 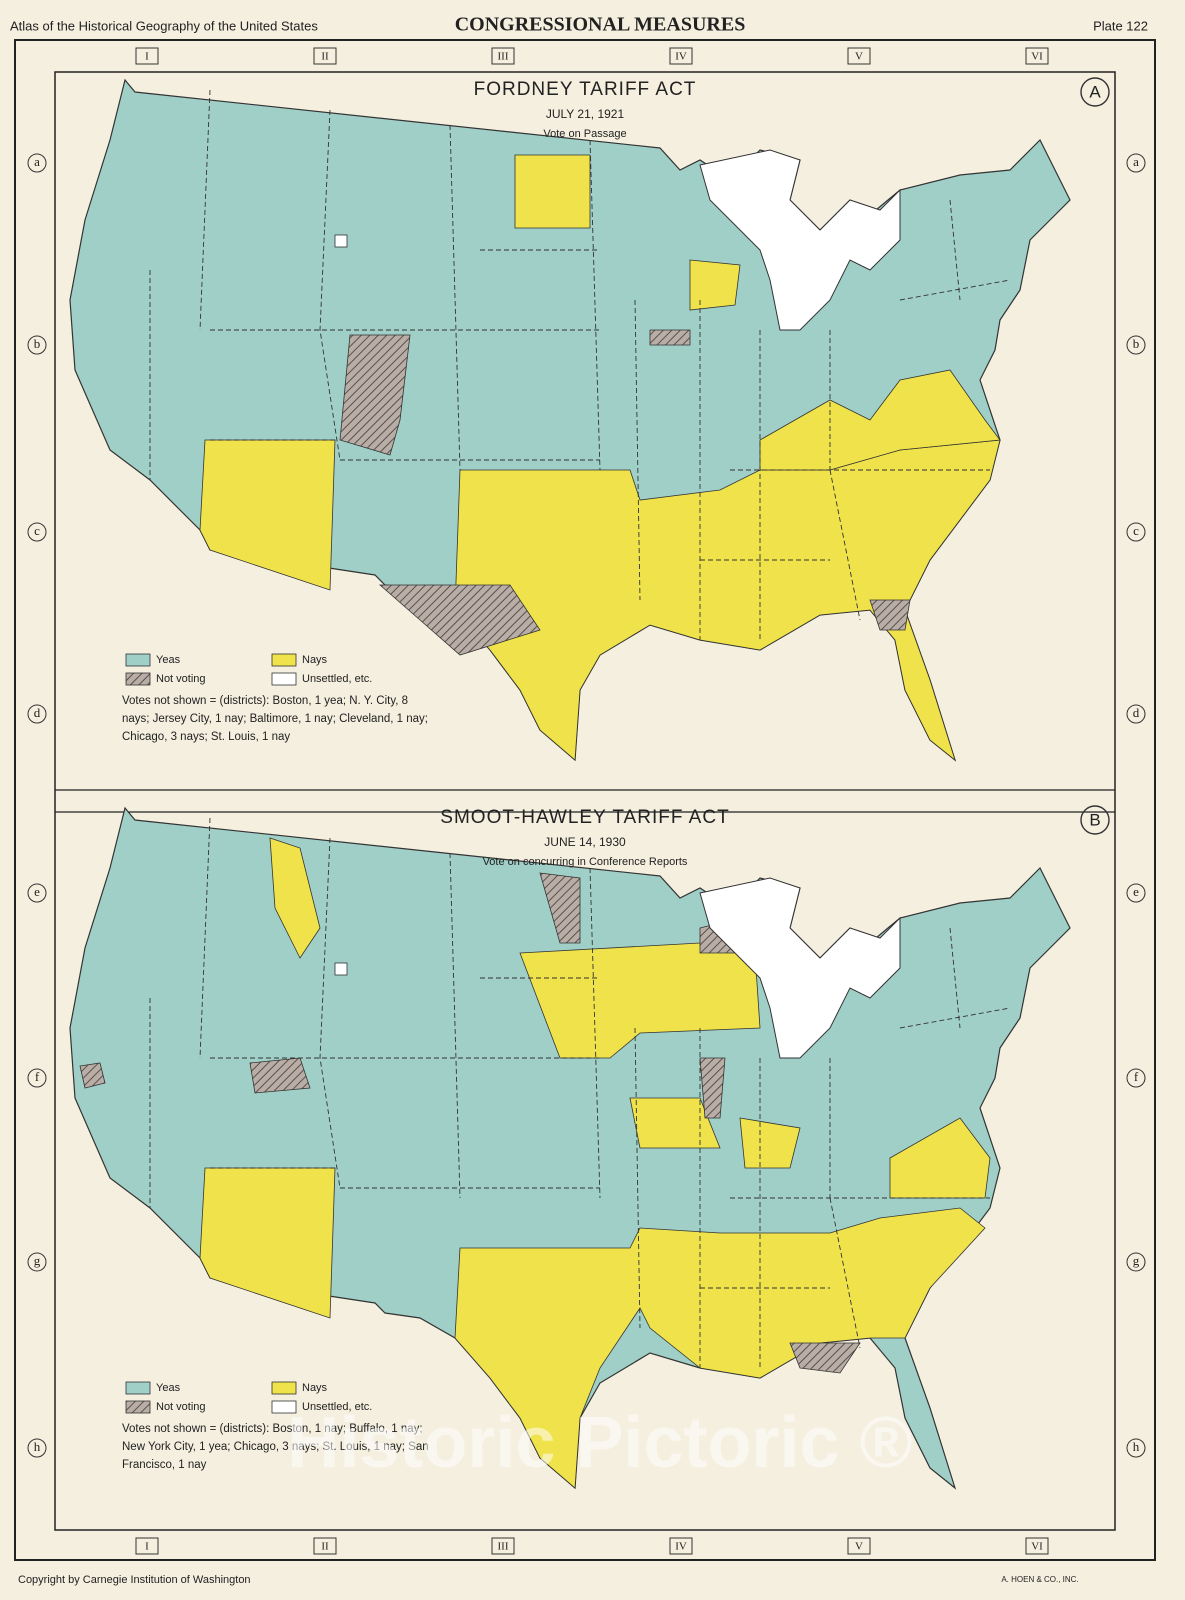 What do you see at coordinates (1120, 25) in the screenshot?
I see `plate-number: Plate 122` at bounding box center [1120, 25].